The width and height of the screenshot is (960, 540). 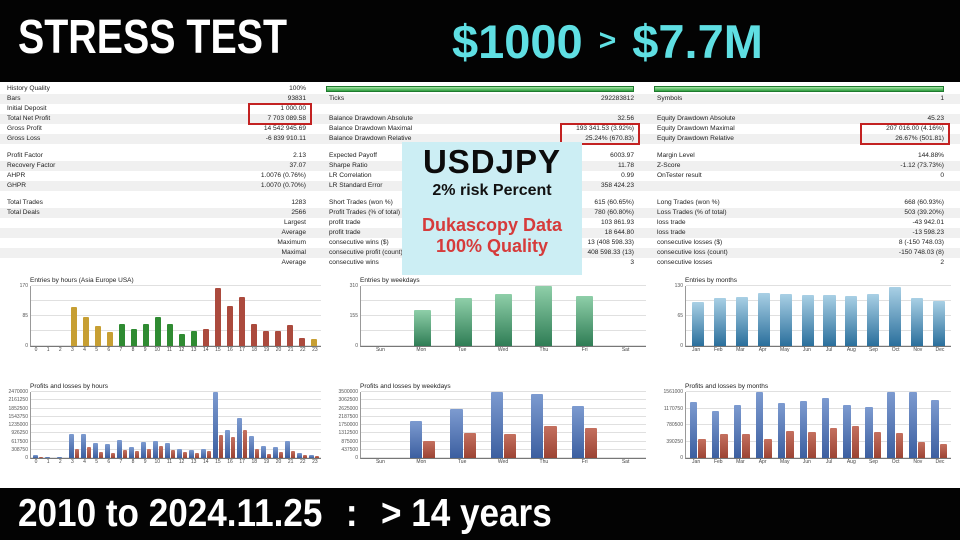 I want to click on stat-value: 14 542 945.69, so click(x=284, y=128).